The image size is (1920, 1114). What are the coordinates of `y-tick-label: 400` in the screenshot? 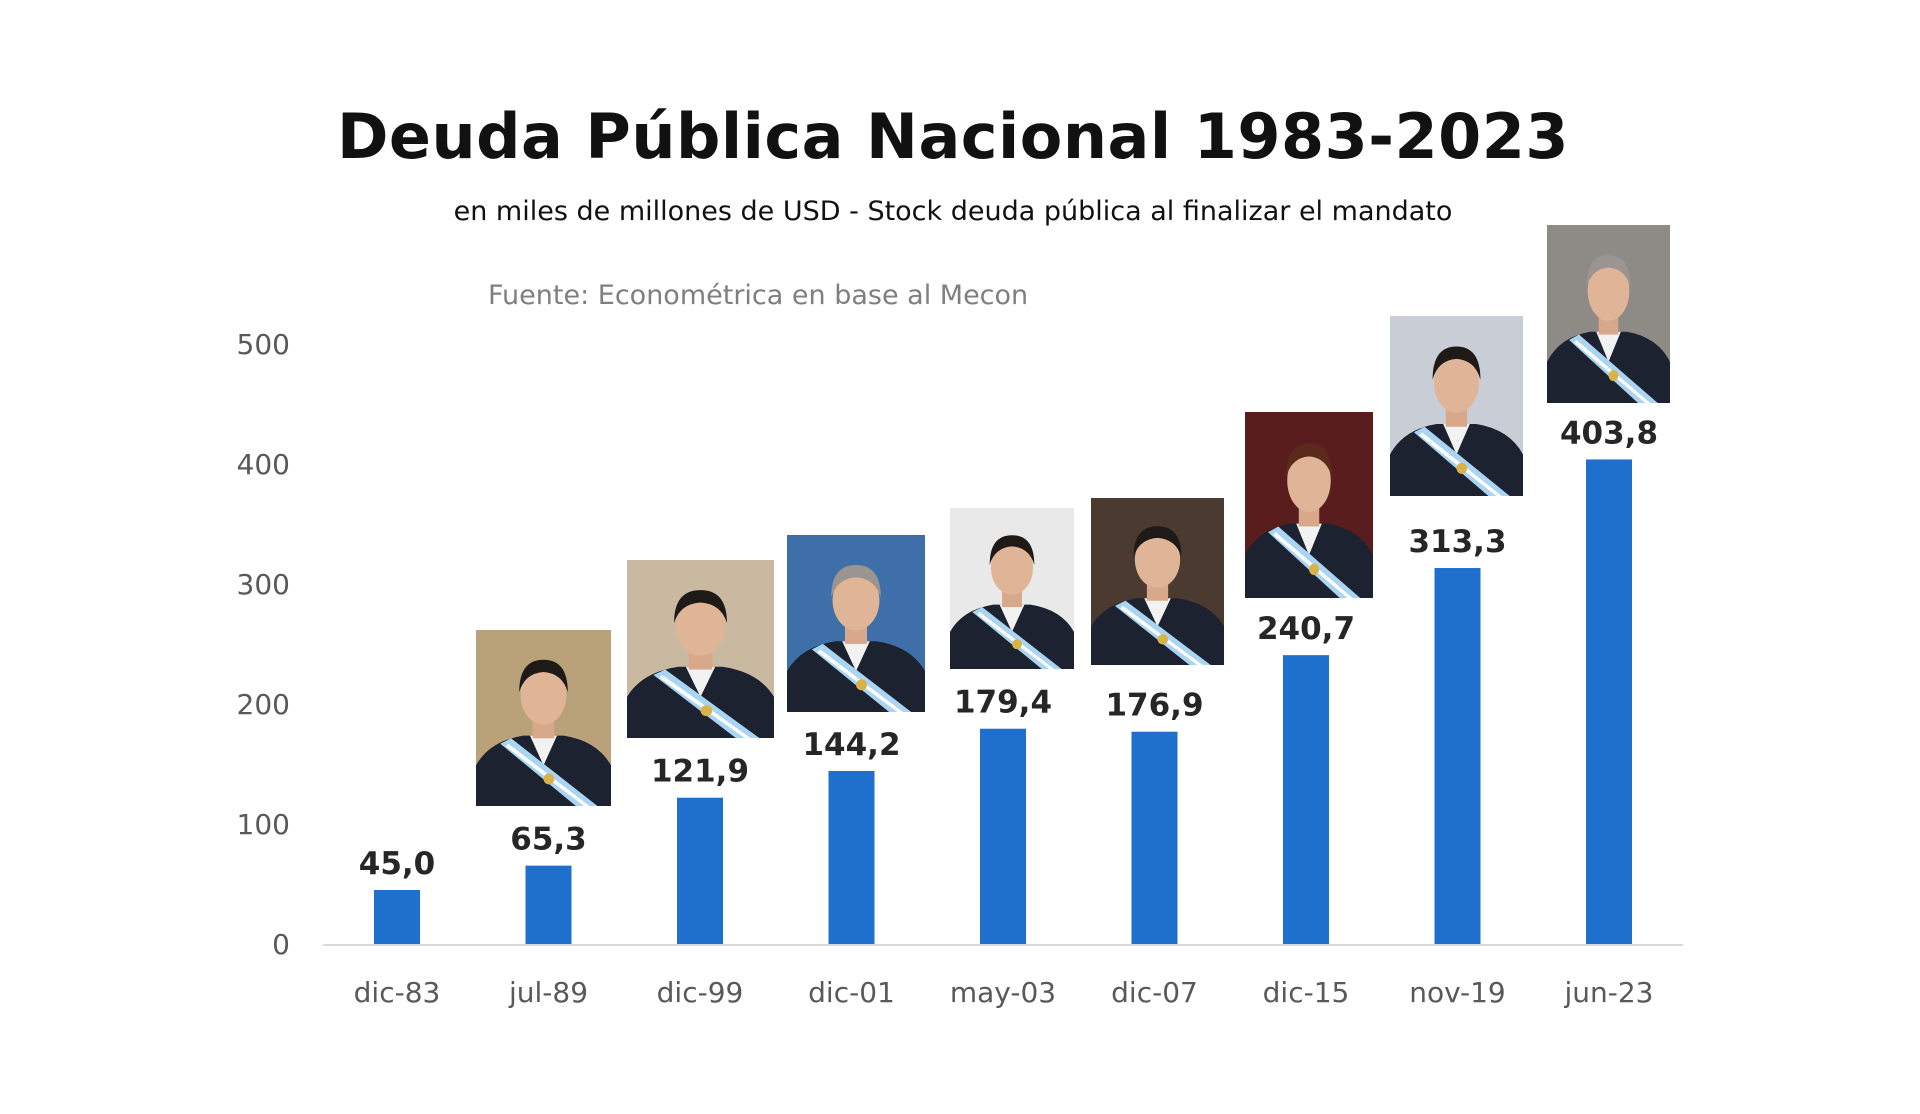 It's located at (263, 464).